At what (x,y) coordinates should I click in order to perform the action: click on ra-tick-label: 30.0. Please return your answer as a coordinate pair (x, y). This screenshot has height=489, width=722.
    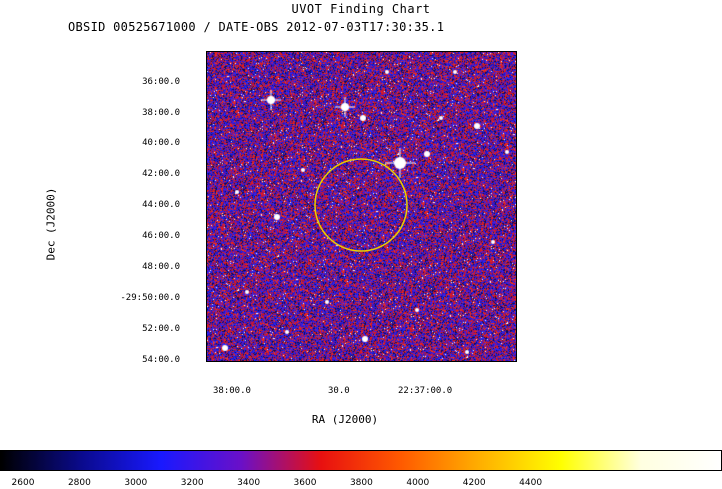
    Looking at the image, I should click on (339, 391).